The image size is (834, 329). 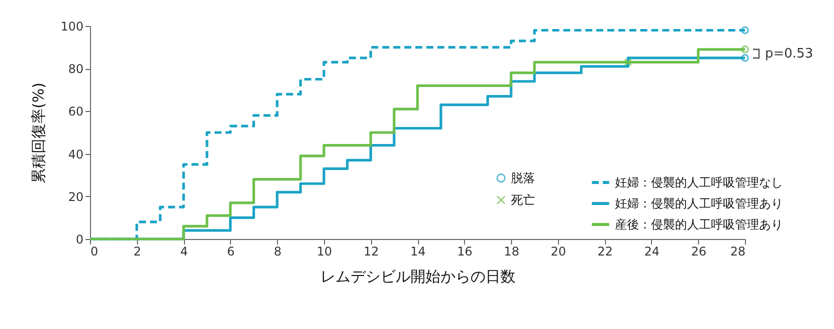 What do you see at coordinates (371, 251) in the screenshot?
I see `x-tick-label: 12` at bounding box center [371, 251].